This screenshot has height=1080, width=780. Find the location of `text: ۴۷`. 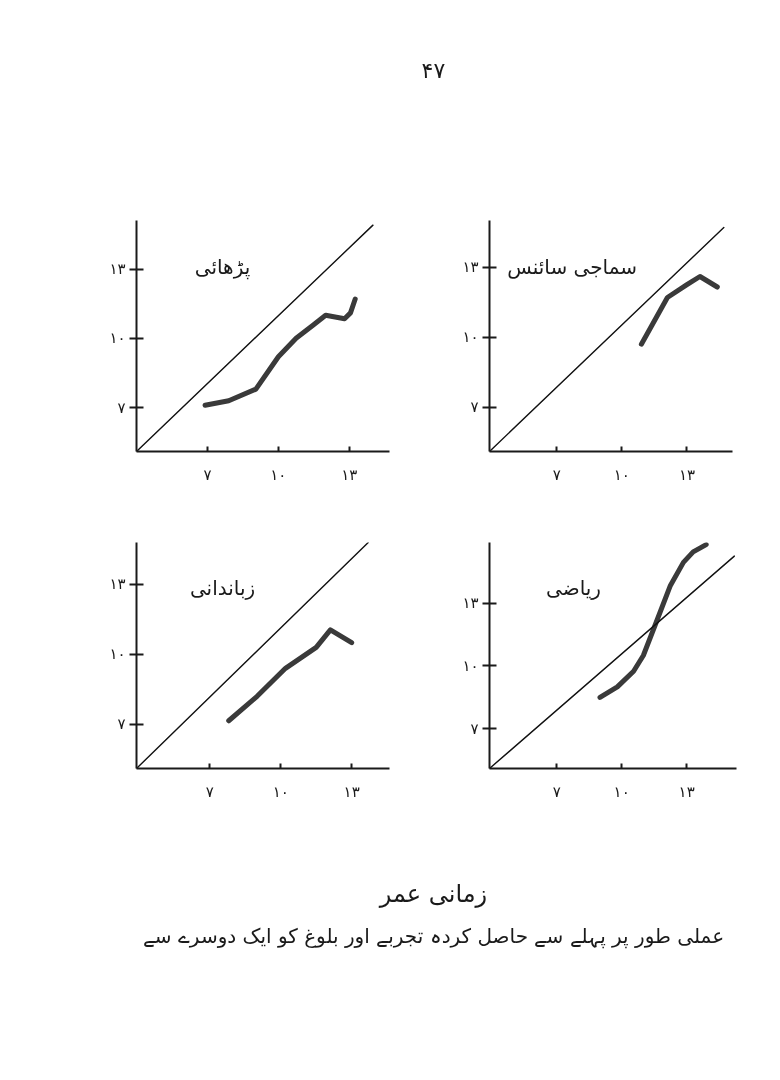

text: ۴۷ is located at coordinates (433, 71).